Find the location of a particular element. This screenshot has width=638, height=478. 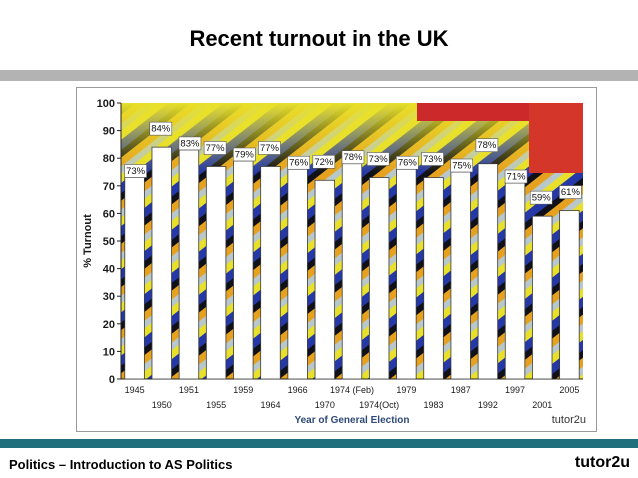

y-tick-label: 30 is located at coordinates (109, 297).